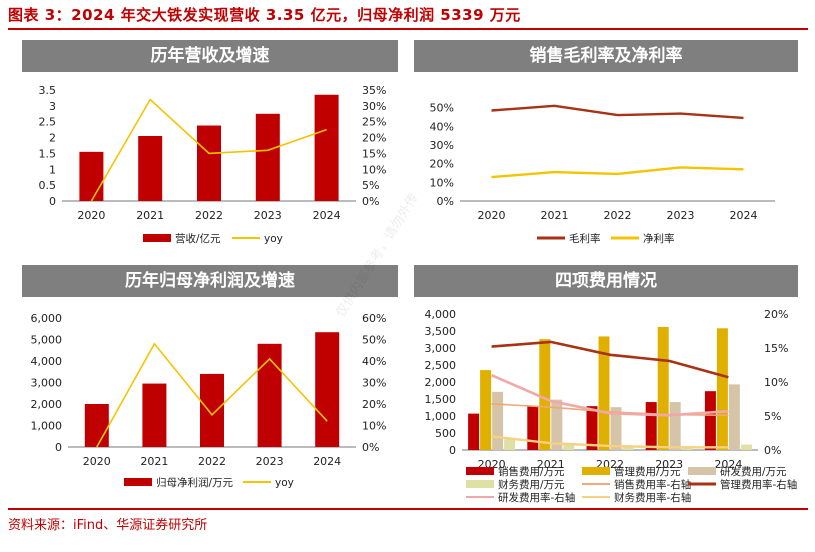 This screenshot has height=552, width=815. I want to click on revenue-x-tick: 2022, so click(209, 215).